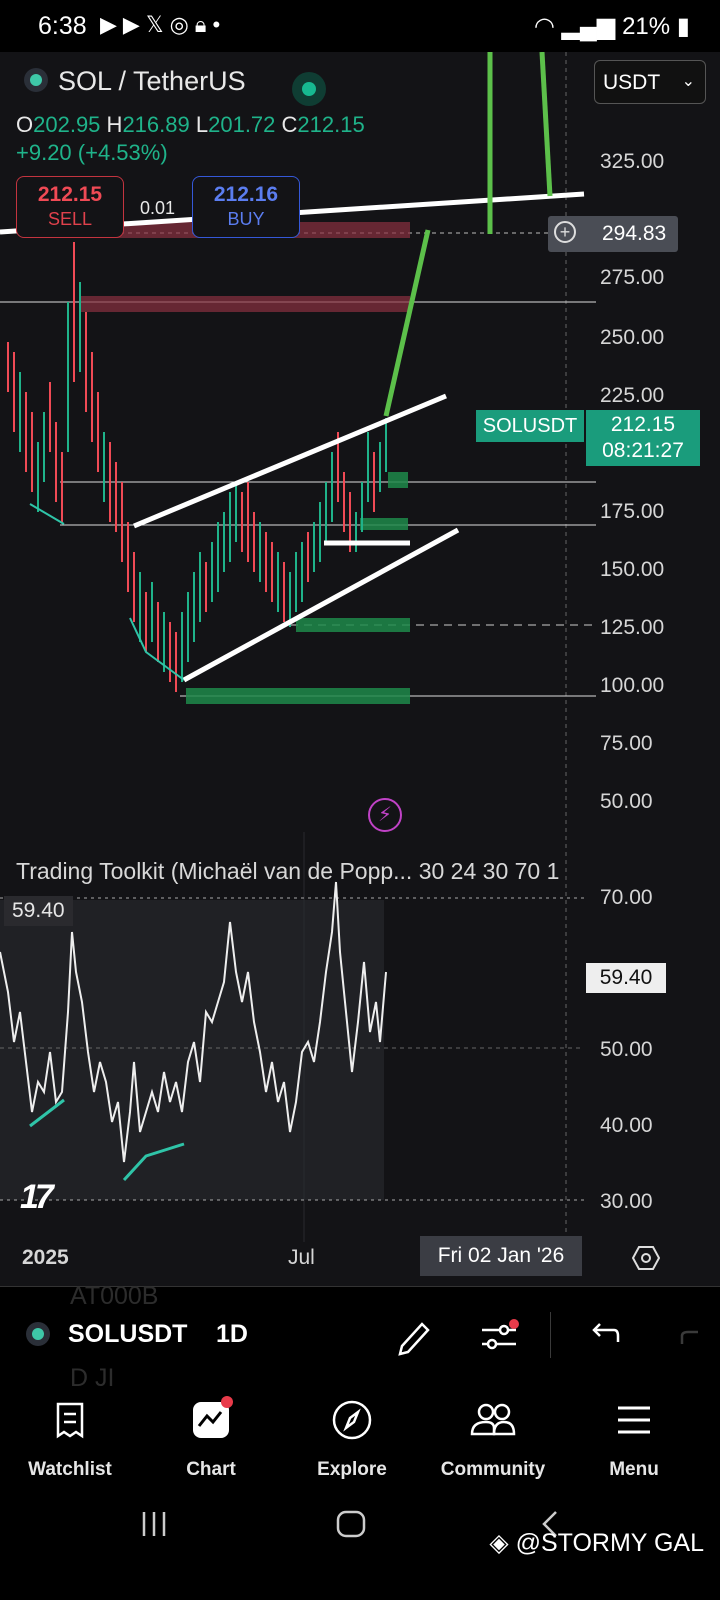  Describe the element at coordinates (550, 1524) in the screenshot. I see `back-icon` at that location.